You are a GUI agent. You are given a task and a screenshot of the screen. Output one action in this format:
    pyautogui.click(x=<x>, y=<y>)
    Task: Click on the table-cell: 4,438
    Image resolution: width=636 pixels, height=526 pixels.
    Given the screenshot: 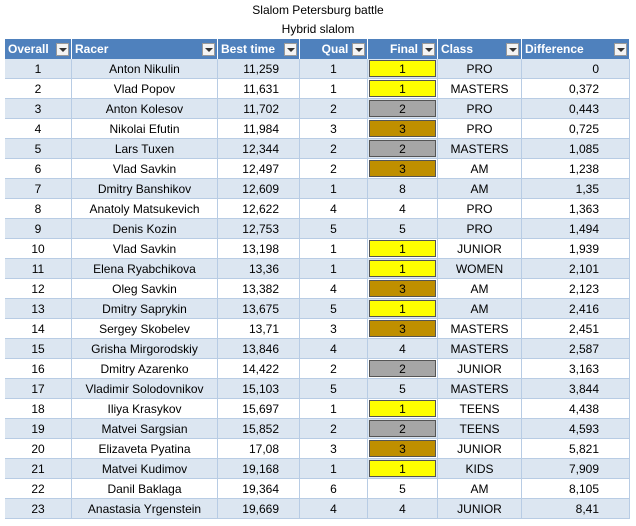 What is the action you would take?
    pyautogui.click(x=576, y=409)
    